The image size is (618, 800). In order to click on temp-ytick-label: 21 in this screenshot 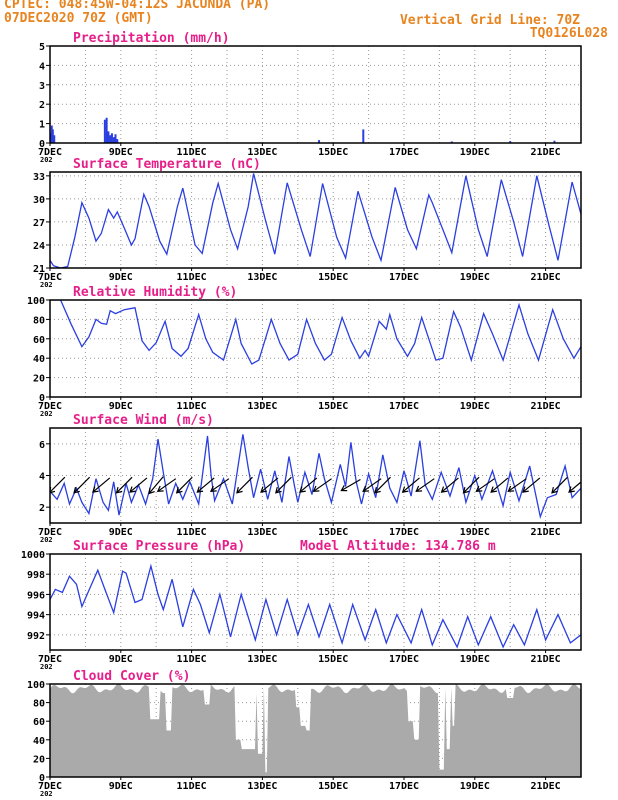, I will do `click(39, 269)`.